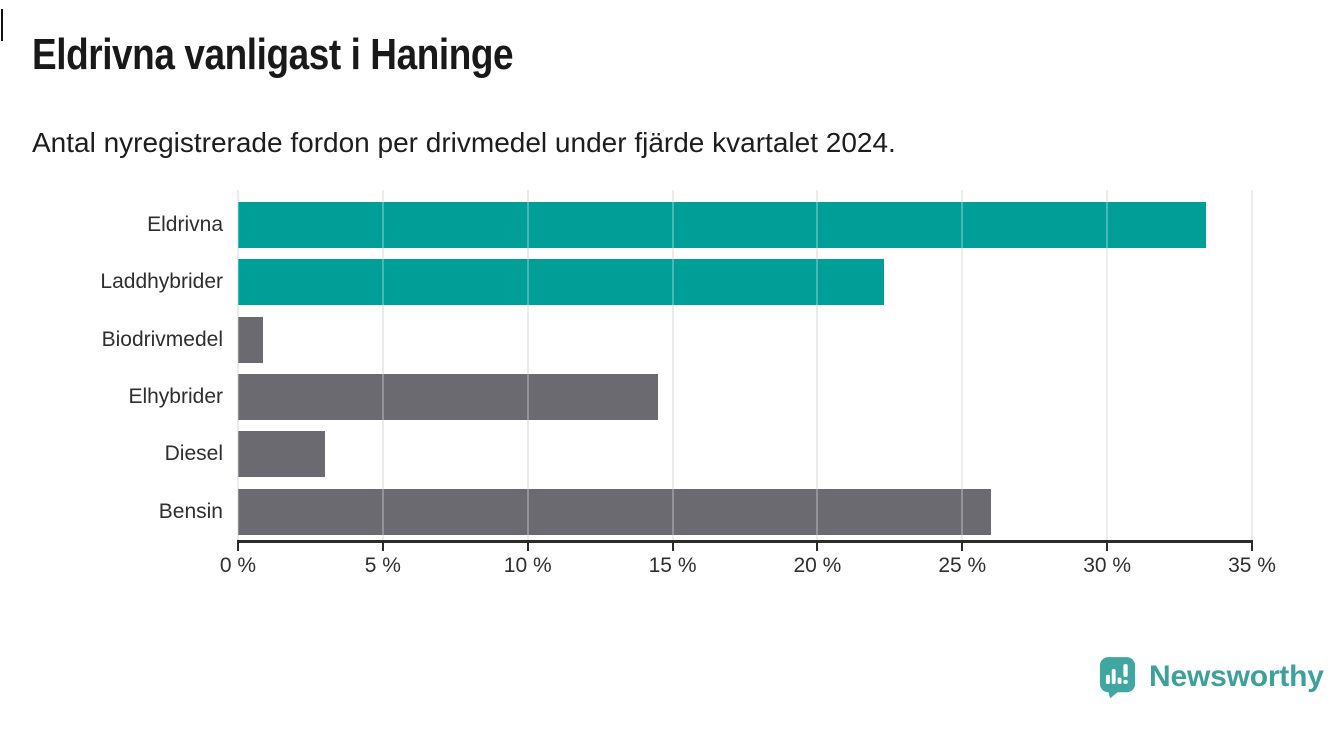  What do you see at coordinates (238, 565) in the screenshot?
I see `x-tick-label-0: 0 %` at bounding box center [238, 565].